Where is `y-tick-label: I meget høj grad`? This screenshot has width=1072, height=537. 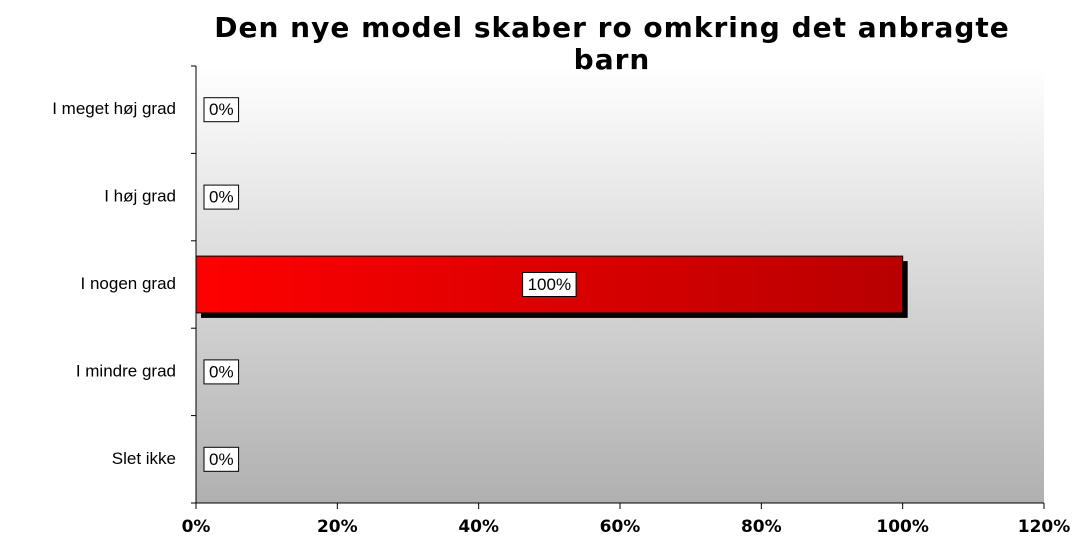
y-tick-label: I meget høj grad is located at coordinates (114, 108).